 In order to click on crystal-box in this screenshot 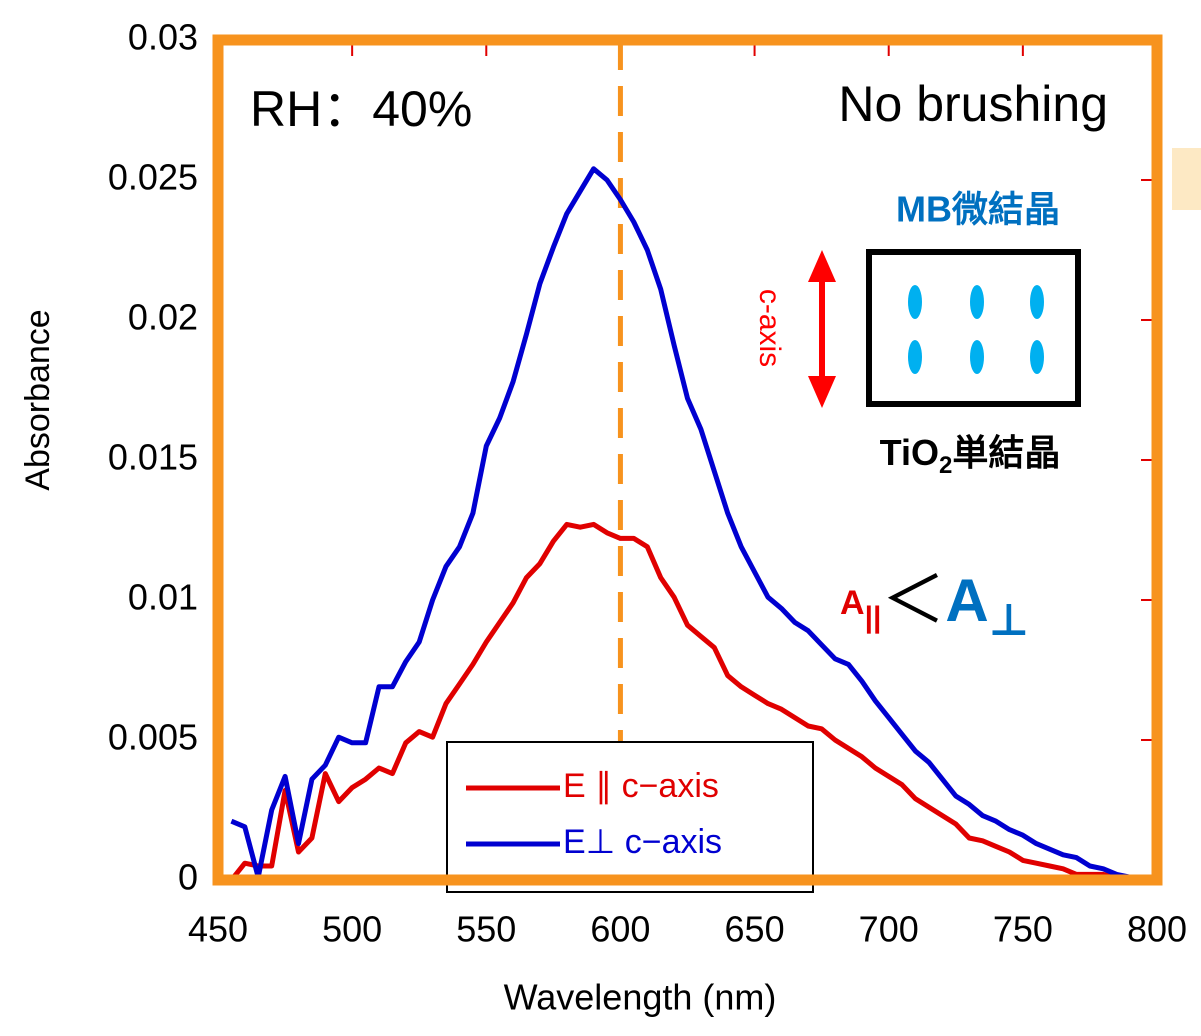, I will do `click(973, 328)`.